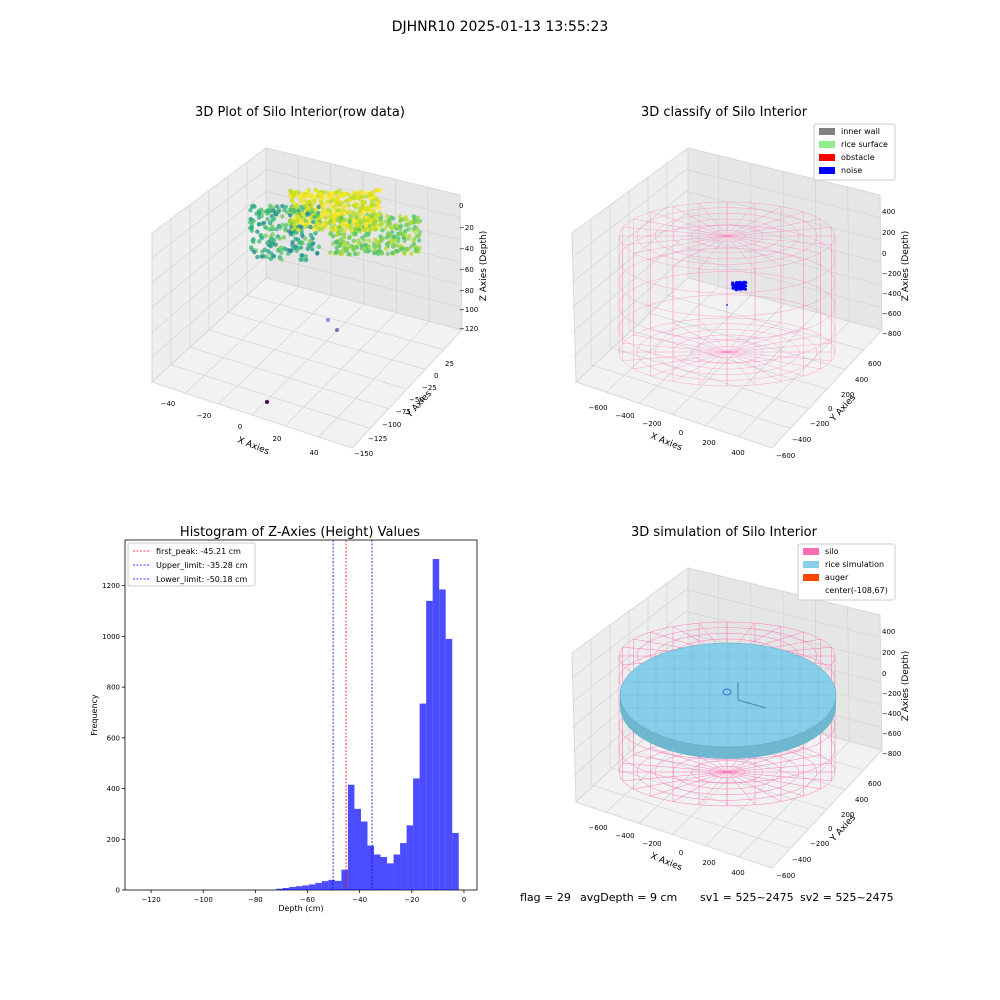  I want to click on pane-grid-line, so click(848, 254).